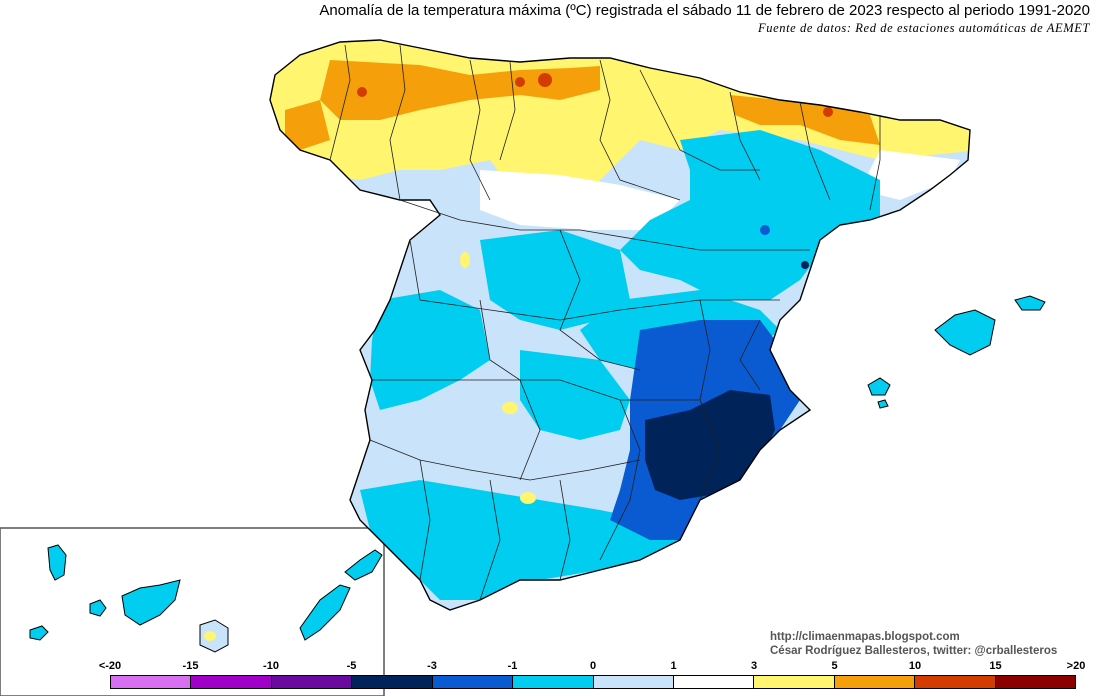 This screenshot has width=1098, height=696. I want to click on zone-cyan-lamancha, so click(575, 395).